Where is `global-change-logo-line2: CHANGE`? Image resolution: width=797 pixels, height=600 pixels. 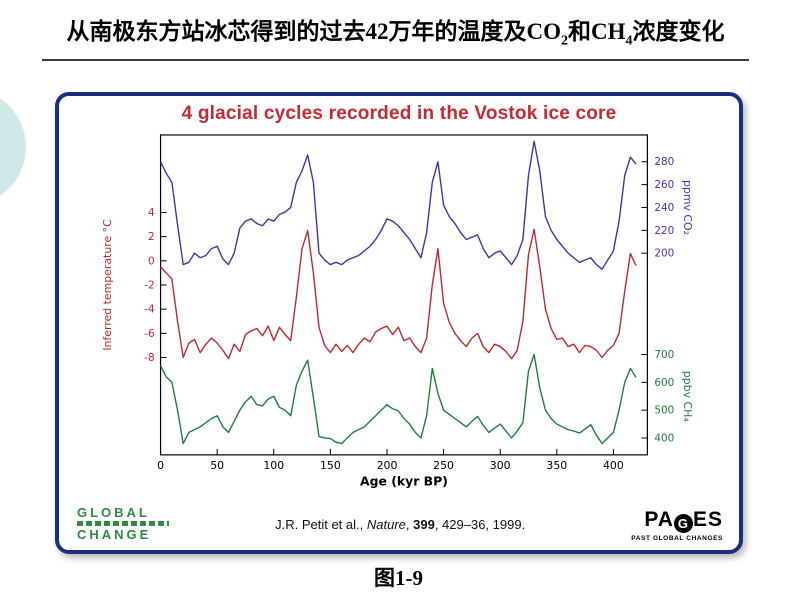 global-change-logo-line2: CHANGE is located at coordinates (114, 535).